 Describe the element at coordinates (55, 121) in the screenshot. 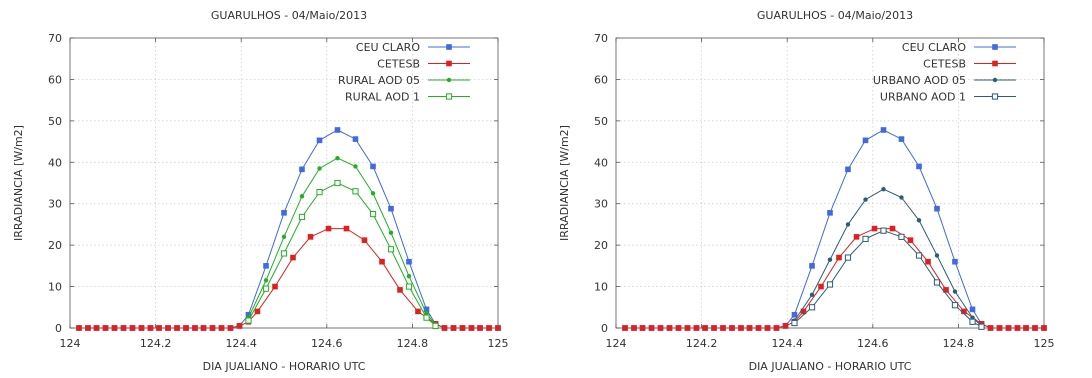

I see `y-tick-label: 50` at that location.